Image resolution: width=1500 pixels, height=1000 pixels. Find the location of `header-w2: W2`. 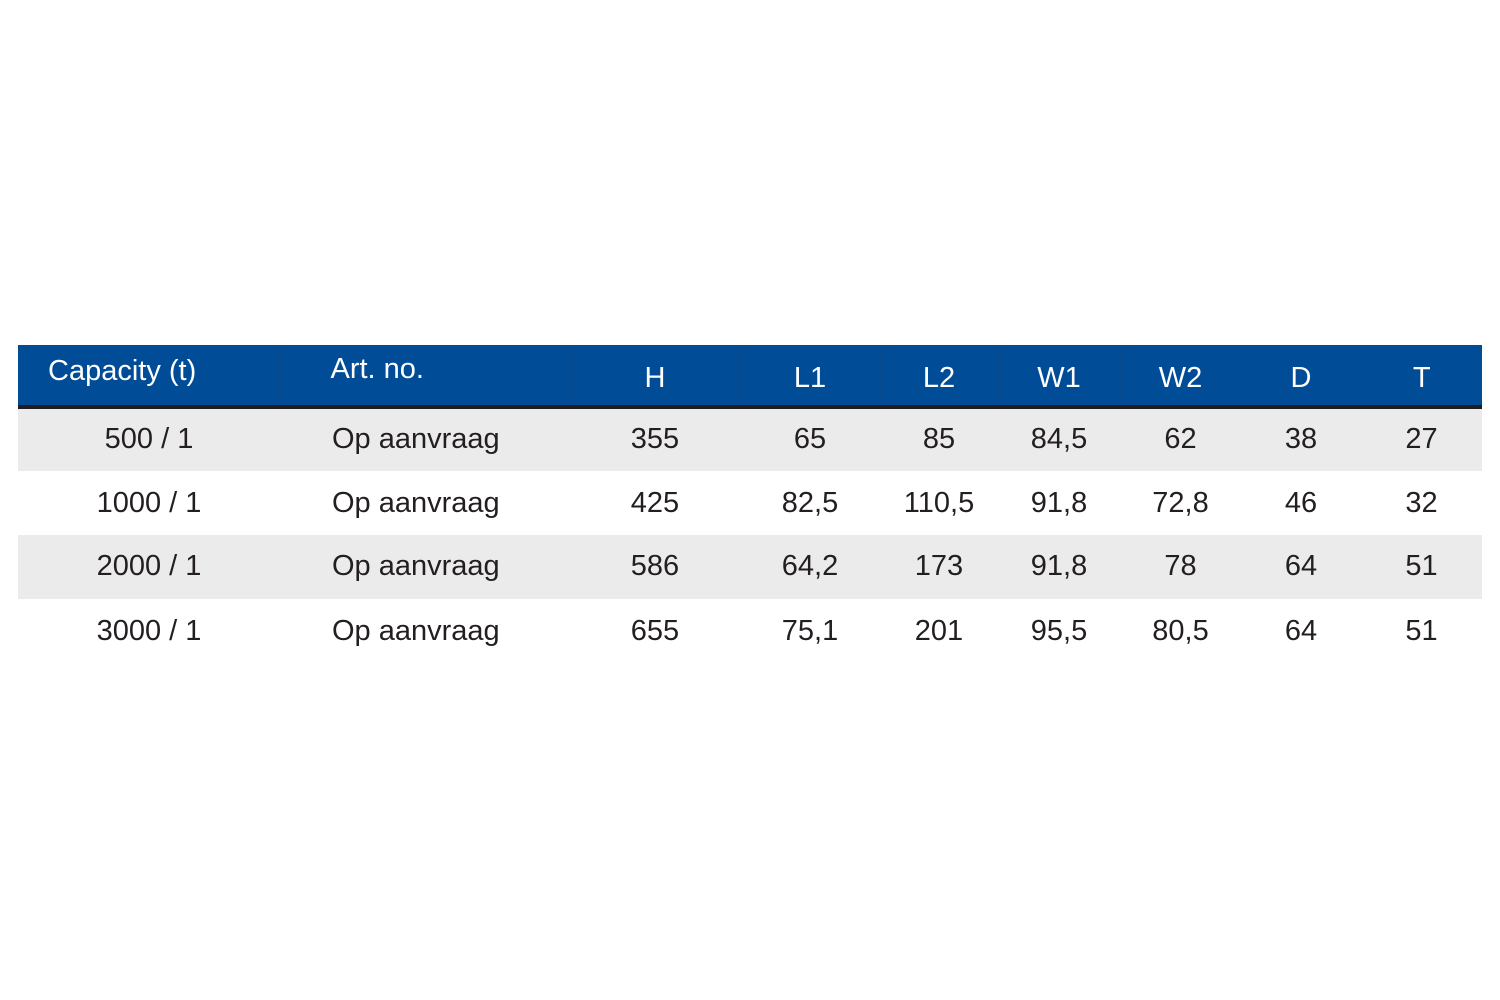

header-w2: W2 is located at coordinates (1181, 377).